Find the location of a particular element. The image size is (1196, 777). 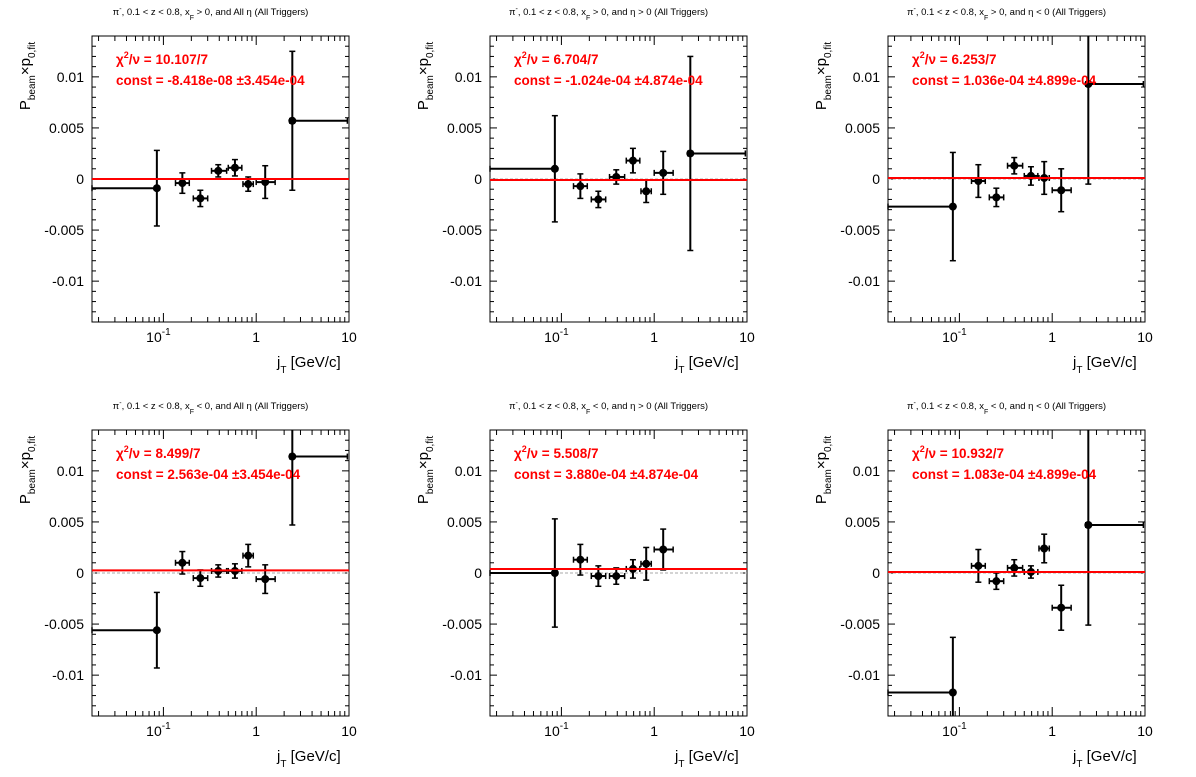

x-tick-label: 10-1 is located at coordinates (158, 336).